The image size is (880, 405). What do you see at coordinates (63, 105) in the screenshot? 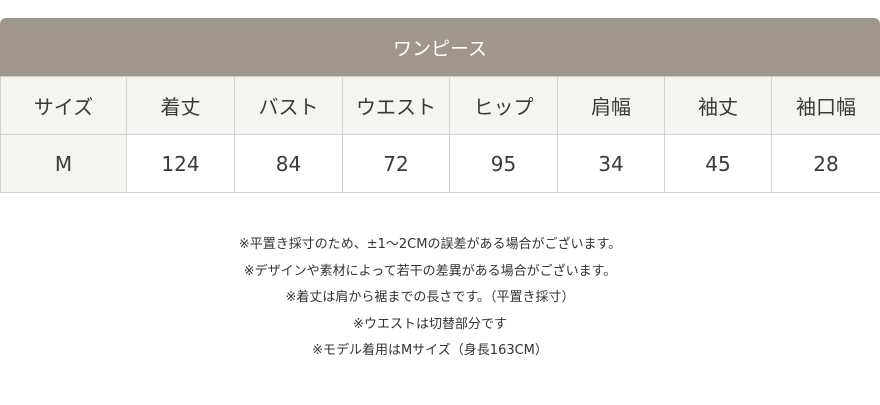
I see `header-cell: サイズ` at bounding box center [63, 105].